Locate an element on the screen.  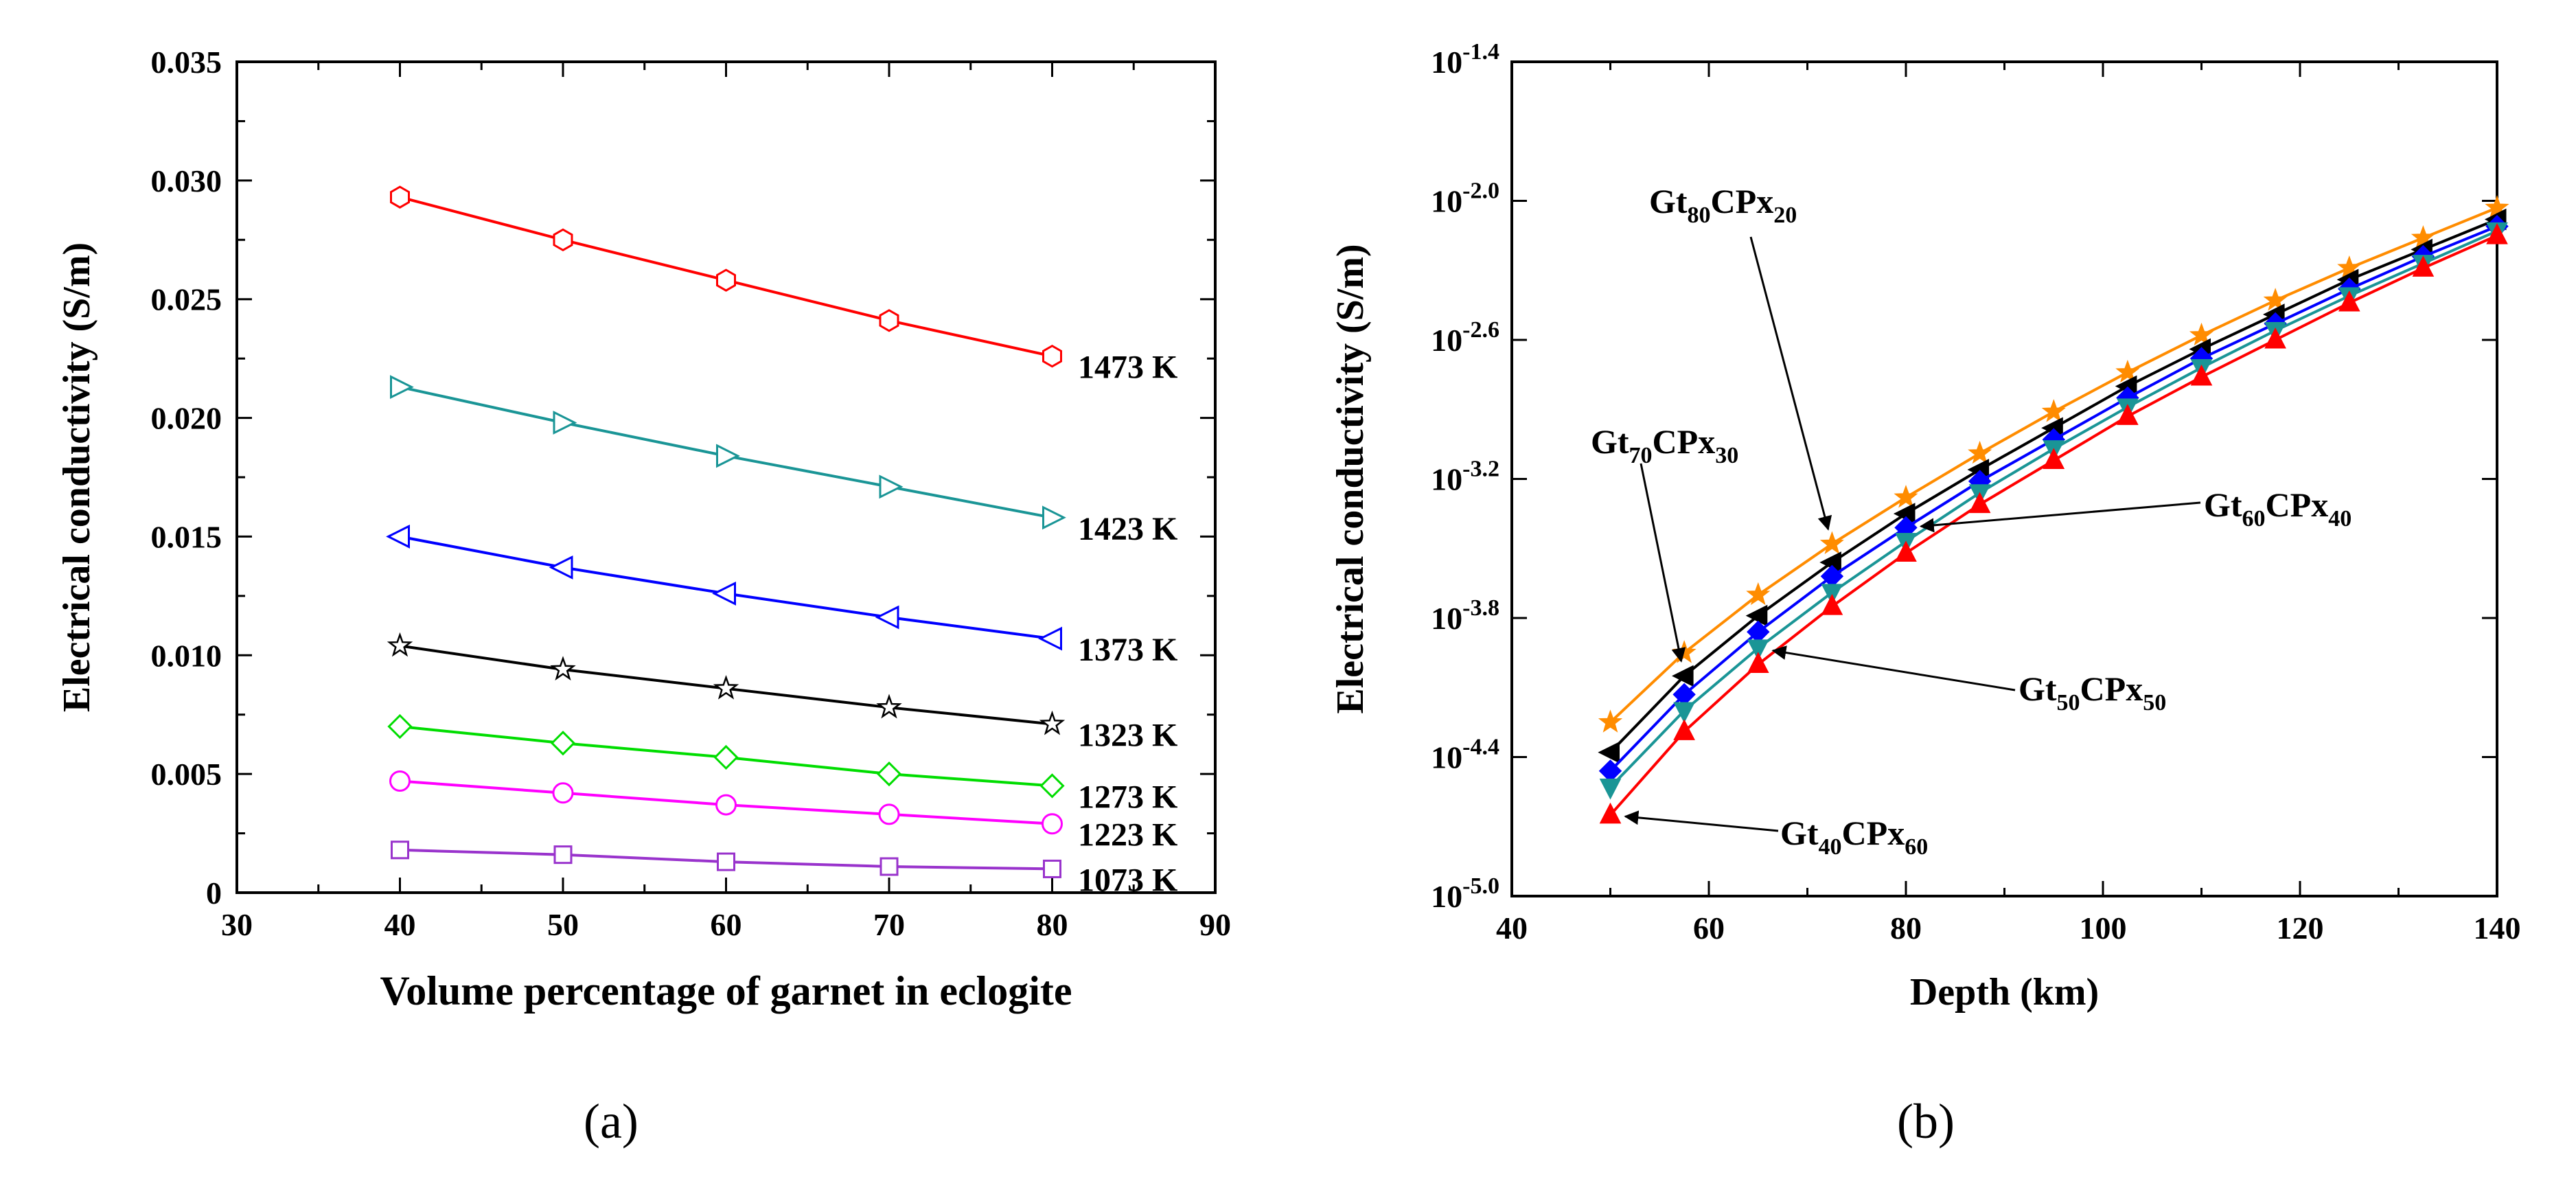
y-tick-label-a: 0.005 is located at coordinates (186, 774).